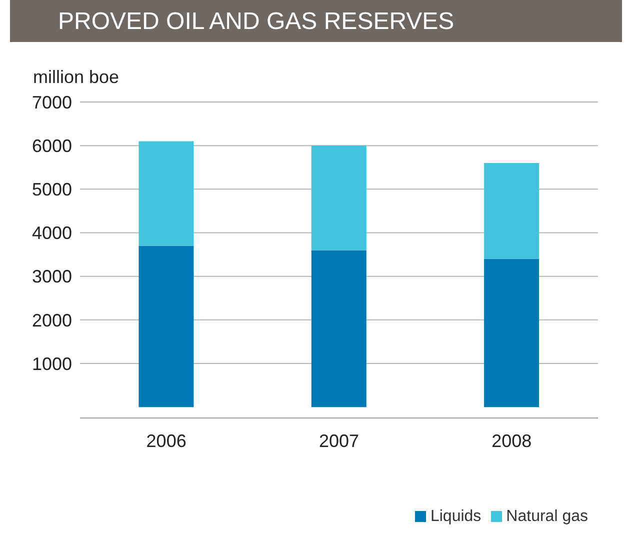 The image size is (632, 552). What do you see at coordinates (52, 276) in the screenshot?
I see `y-tick-label: 3000` at bounding box center [52, 276].